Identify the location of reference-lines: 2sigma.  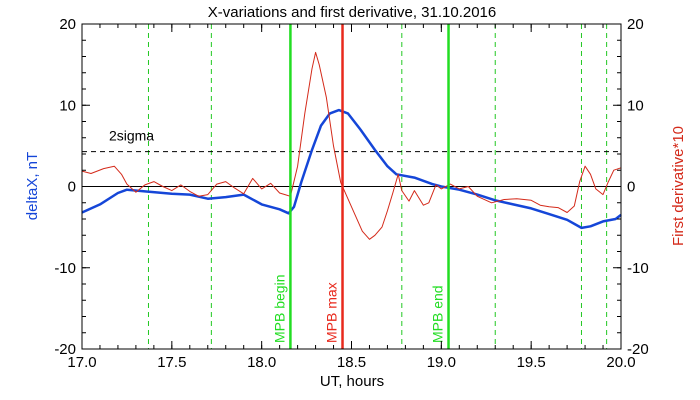
(351, 157).